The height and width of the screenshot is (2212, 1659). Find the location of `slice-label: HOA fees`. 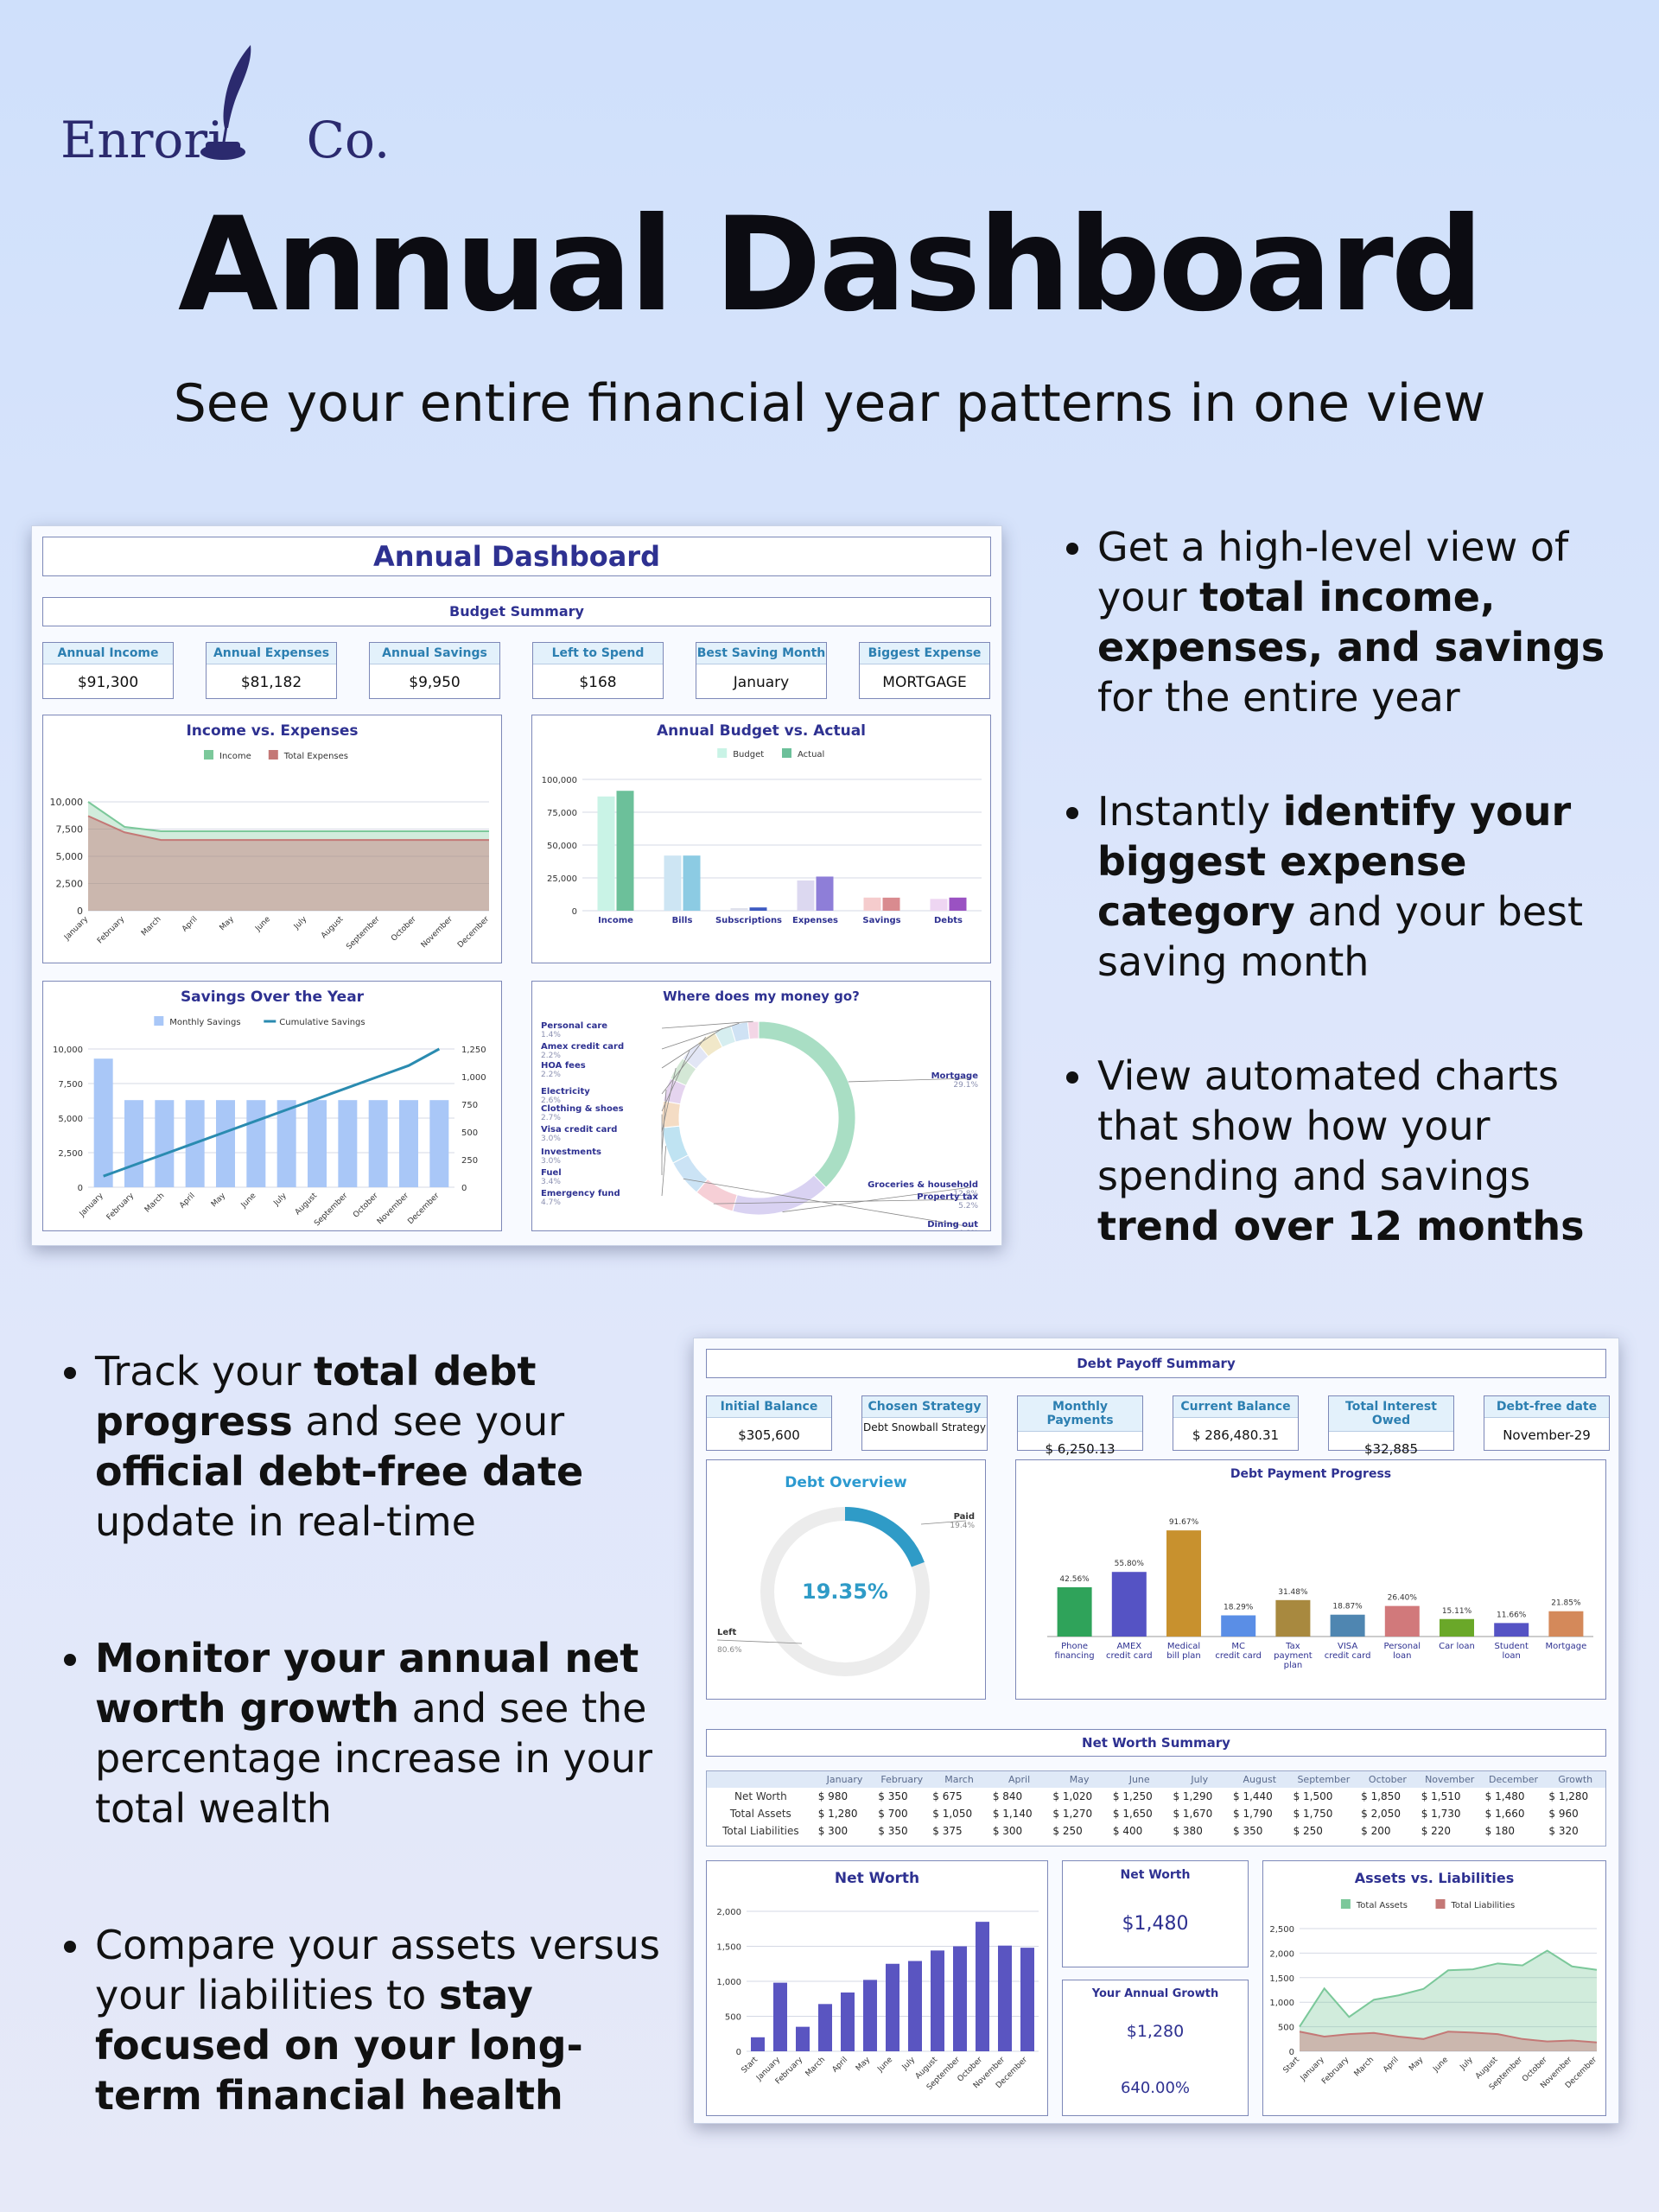

slice-label: HOA fees is located at coordinates (563, 1066).